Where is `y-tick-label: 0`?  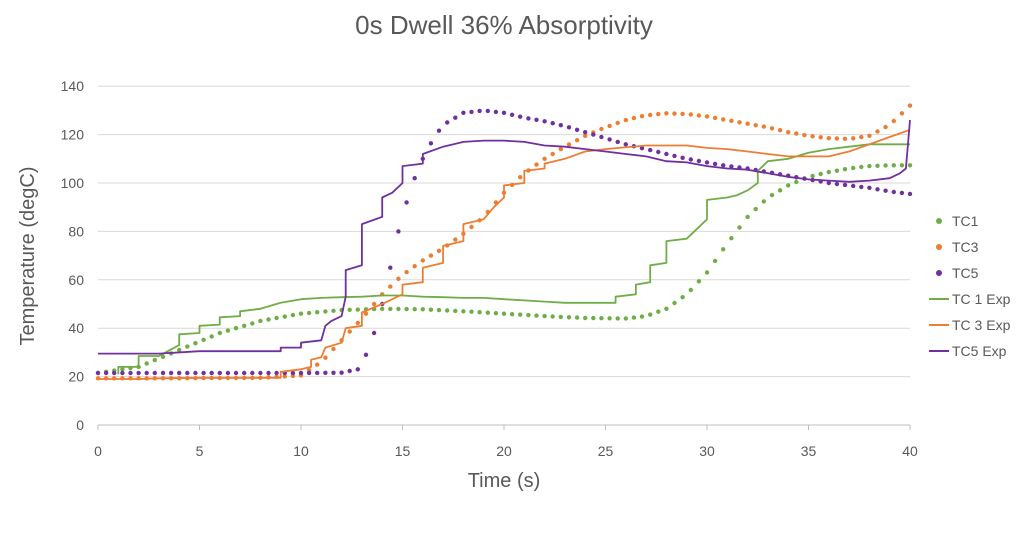 y-tick-label: 0 is located at coordinates (80, 425).